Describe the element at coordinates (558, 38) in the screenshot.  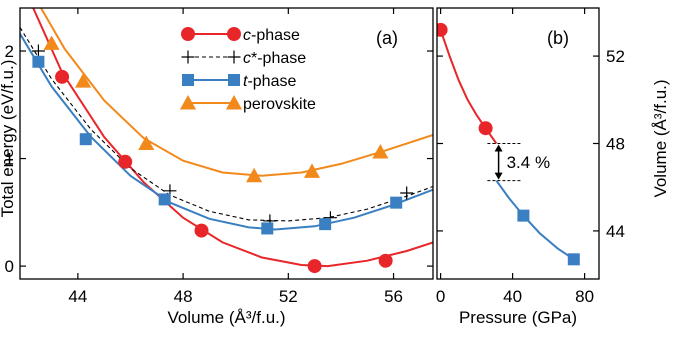
I see `panel-b-label: (b)` at that location.